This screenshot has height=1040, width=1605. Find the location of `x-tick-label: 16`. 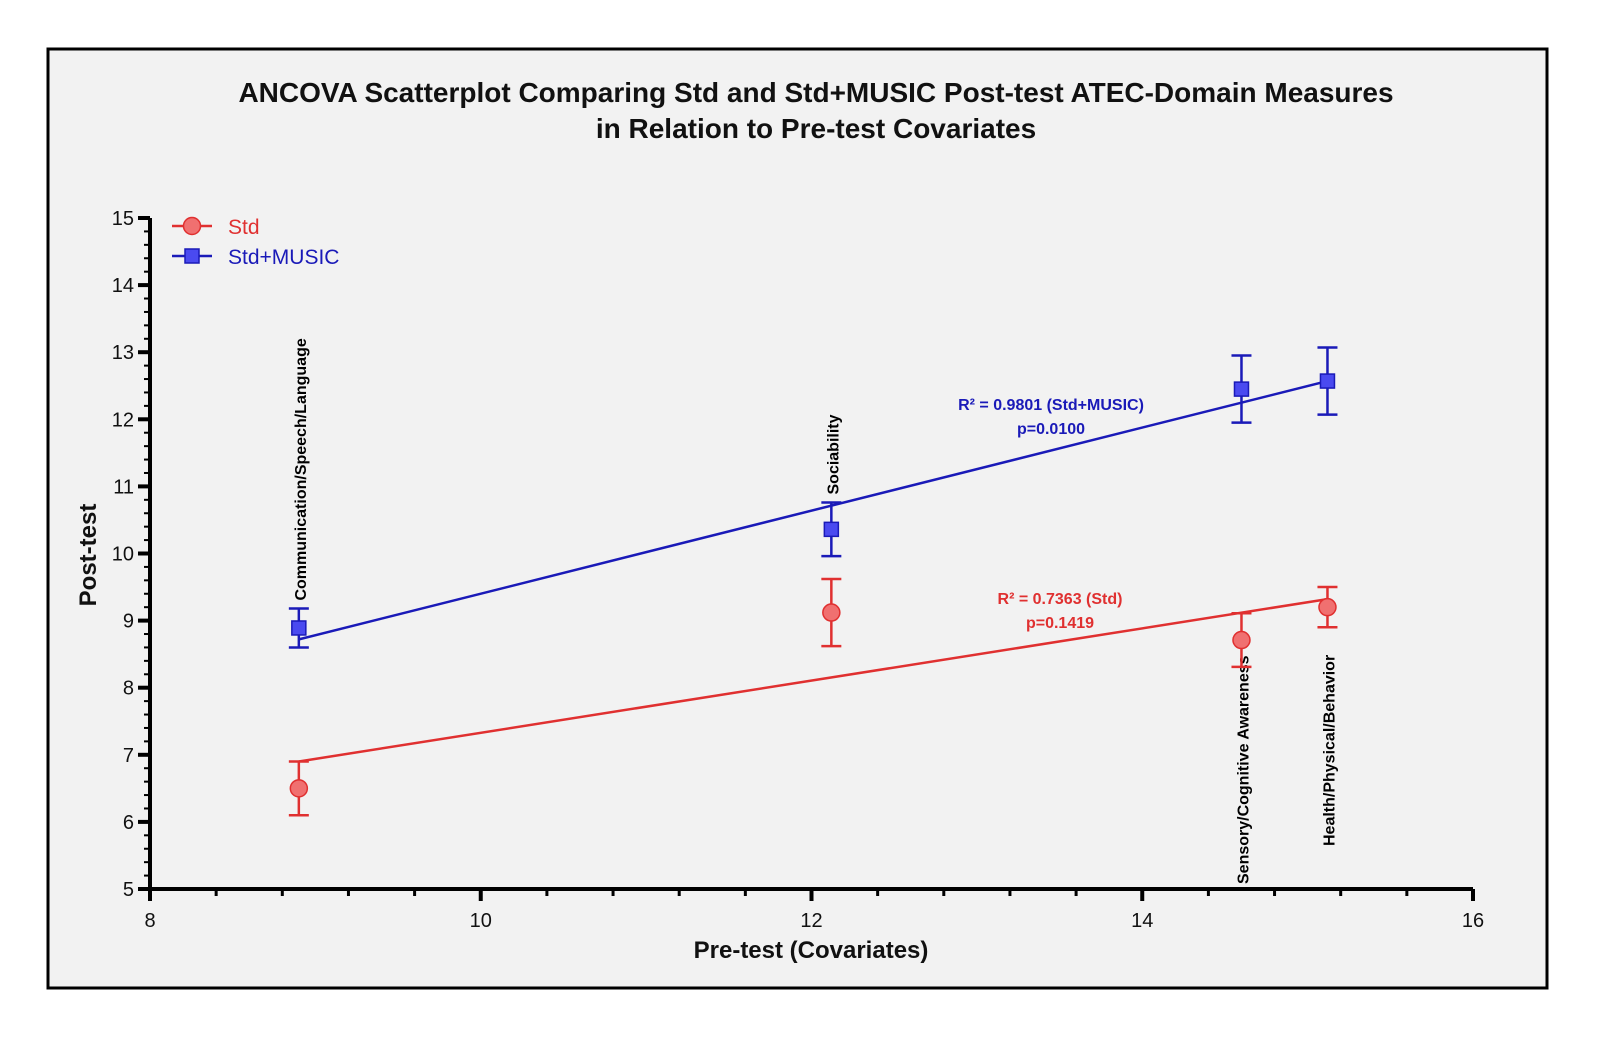

x-tick-label: 16 is located at coordinates (1473, 921).